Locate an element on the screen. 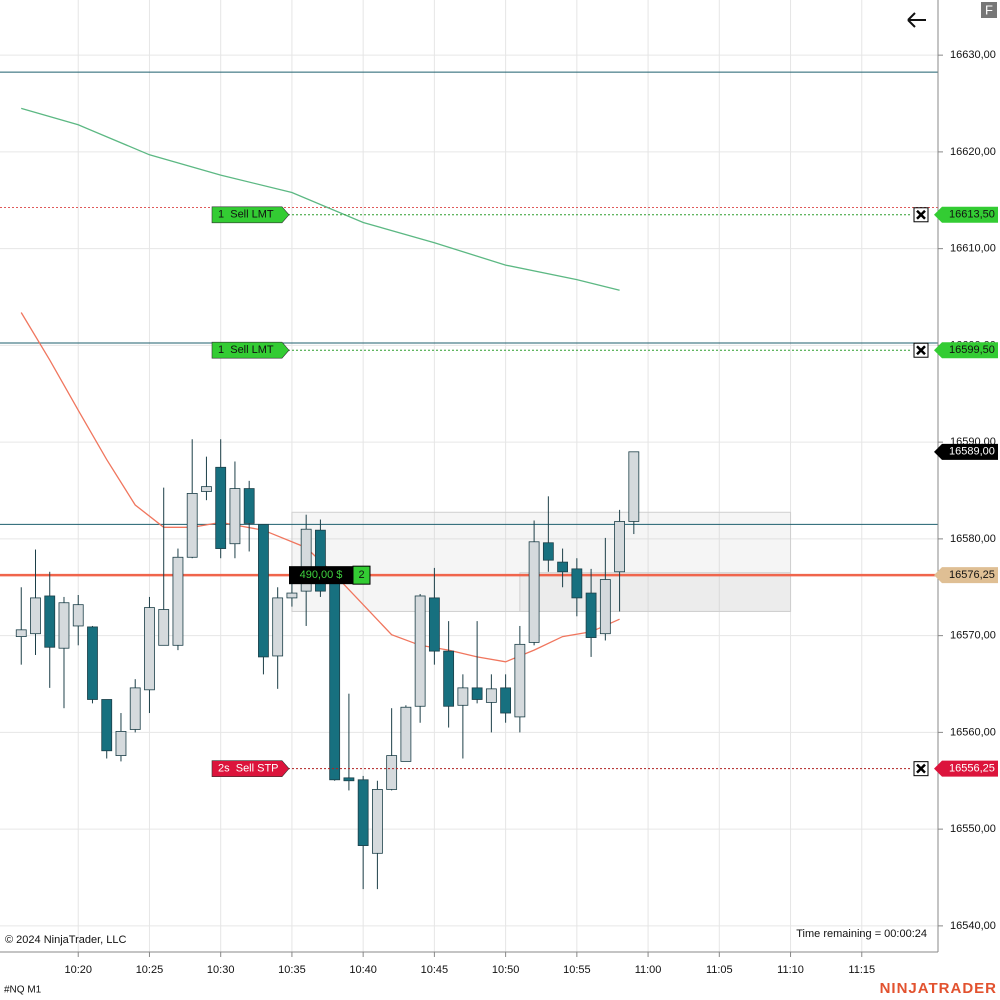 This screenshot has height=1000, width=1000. position-qty-box is located at coordinates (361, 575).